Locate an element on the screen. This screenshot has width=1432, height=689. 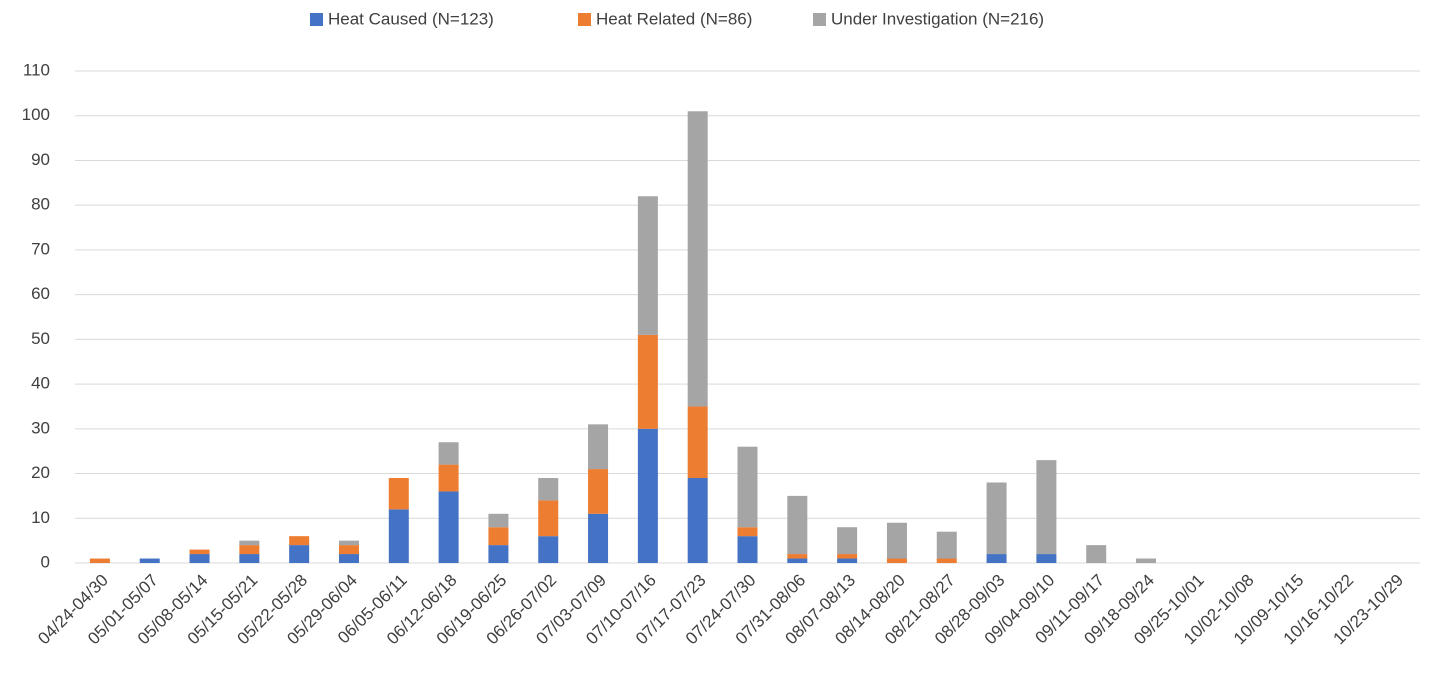
legend-label: Heat Related (N=86) is located at coordinates (674, 18).